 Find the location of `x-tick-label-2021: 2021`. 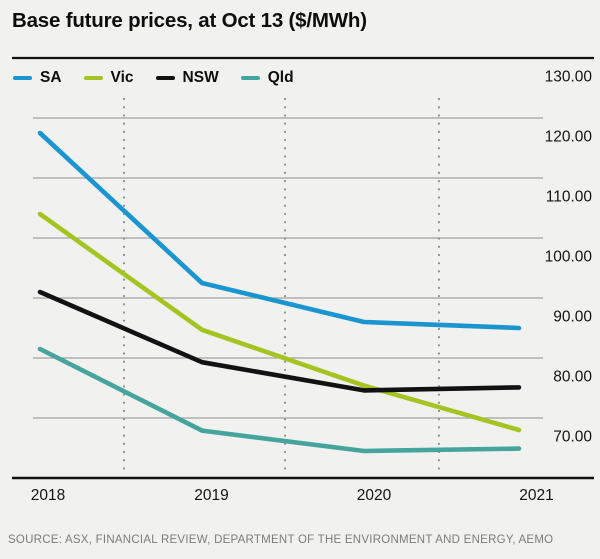

x-tick-label-2021: 2021 is located at coordinates (536, 495).